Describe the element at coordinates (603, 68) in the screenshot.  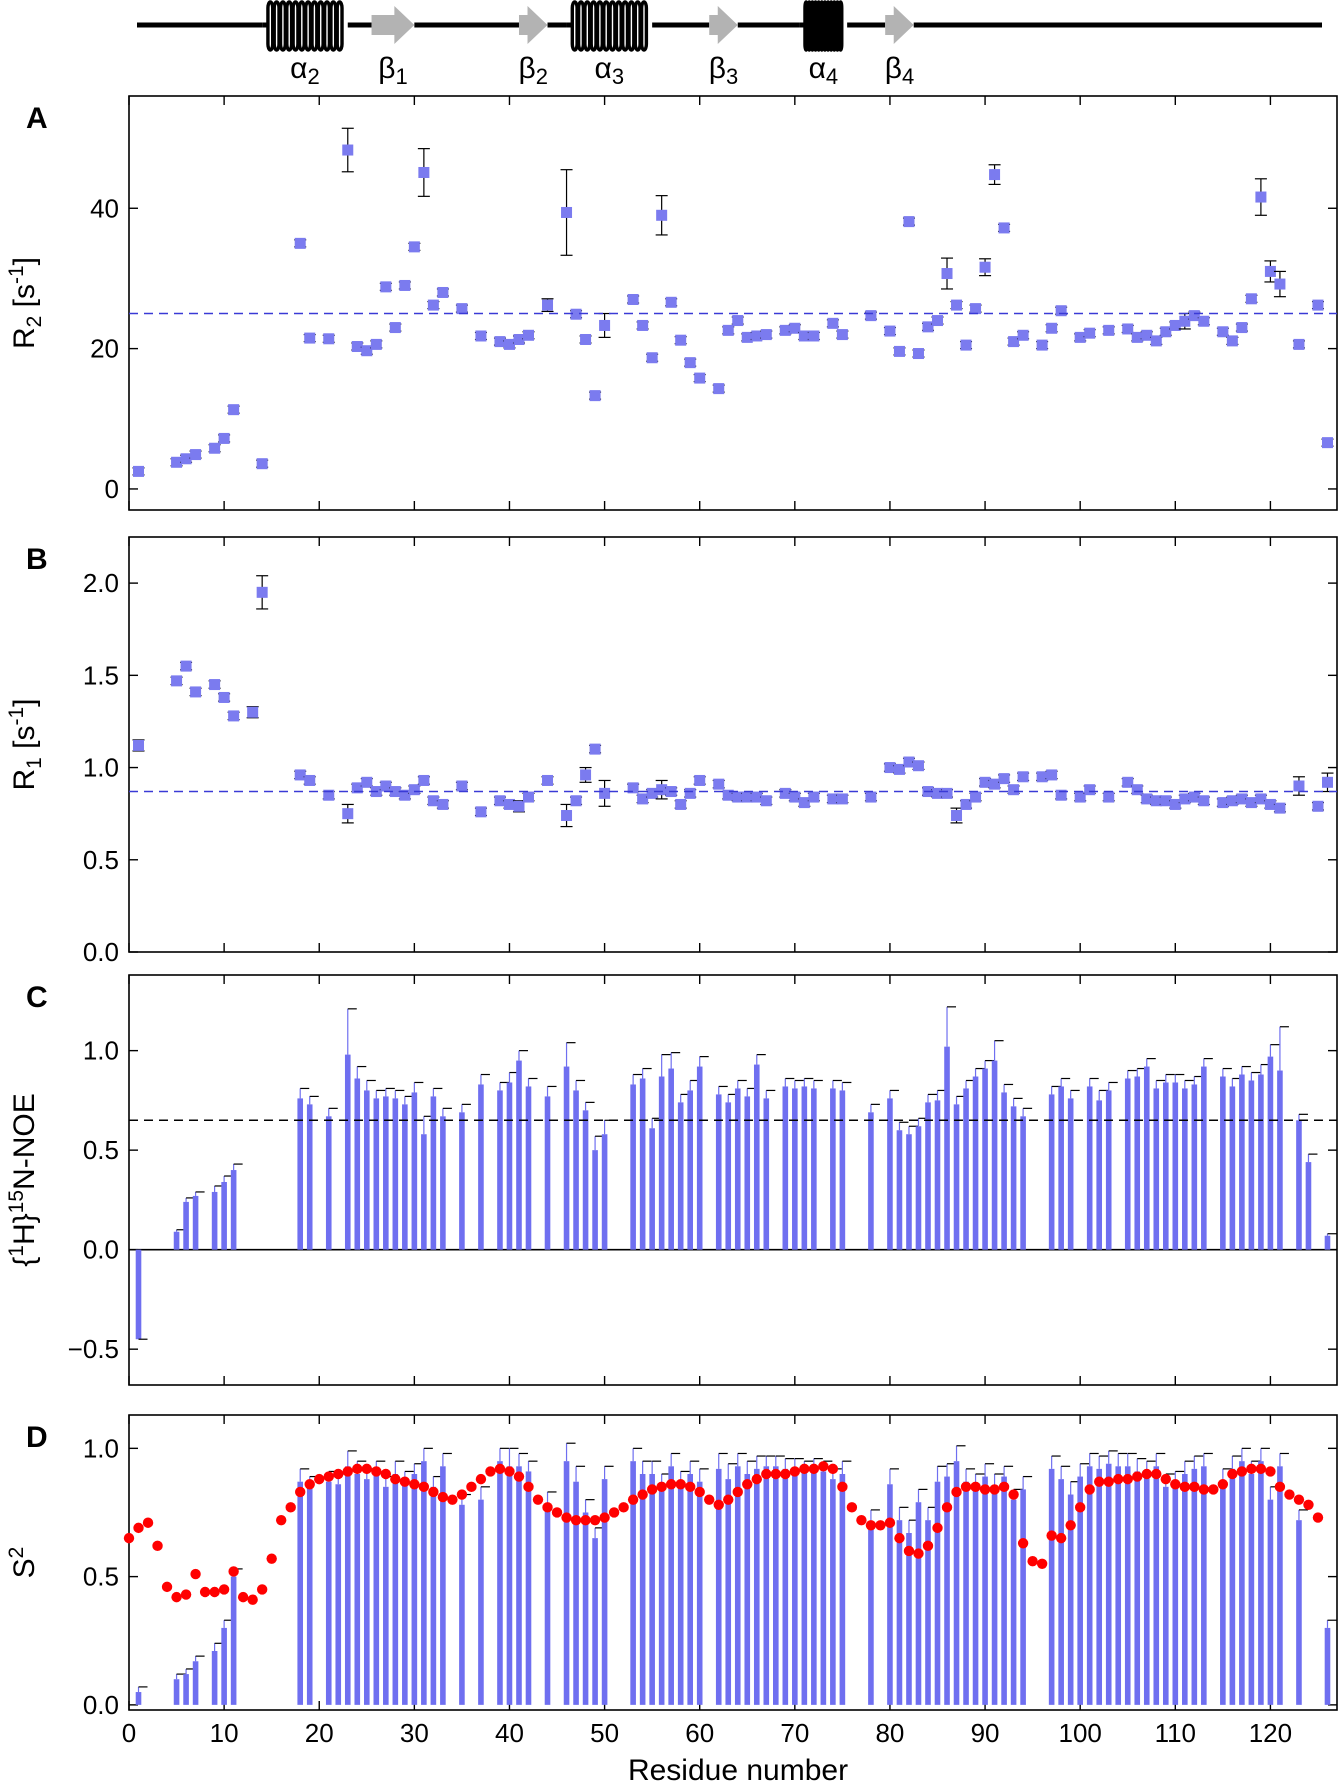
I see `ss-label-symbol: α` at that location.